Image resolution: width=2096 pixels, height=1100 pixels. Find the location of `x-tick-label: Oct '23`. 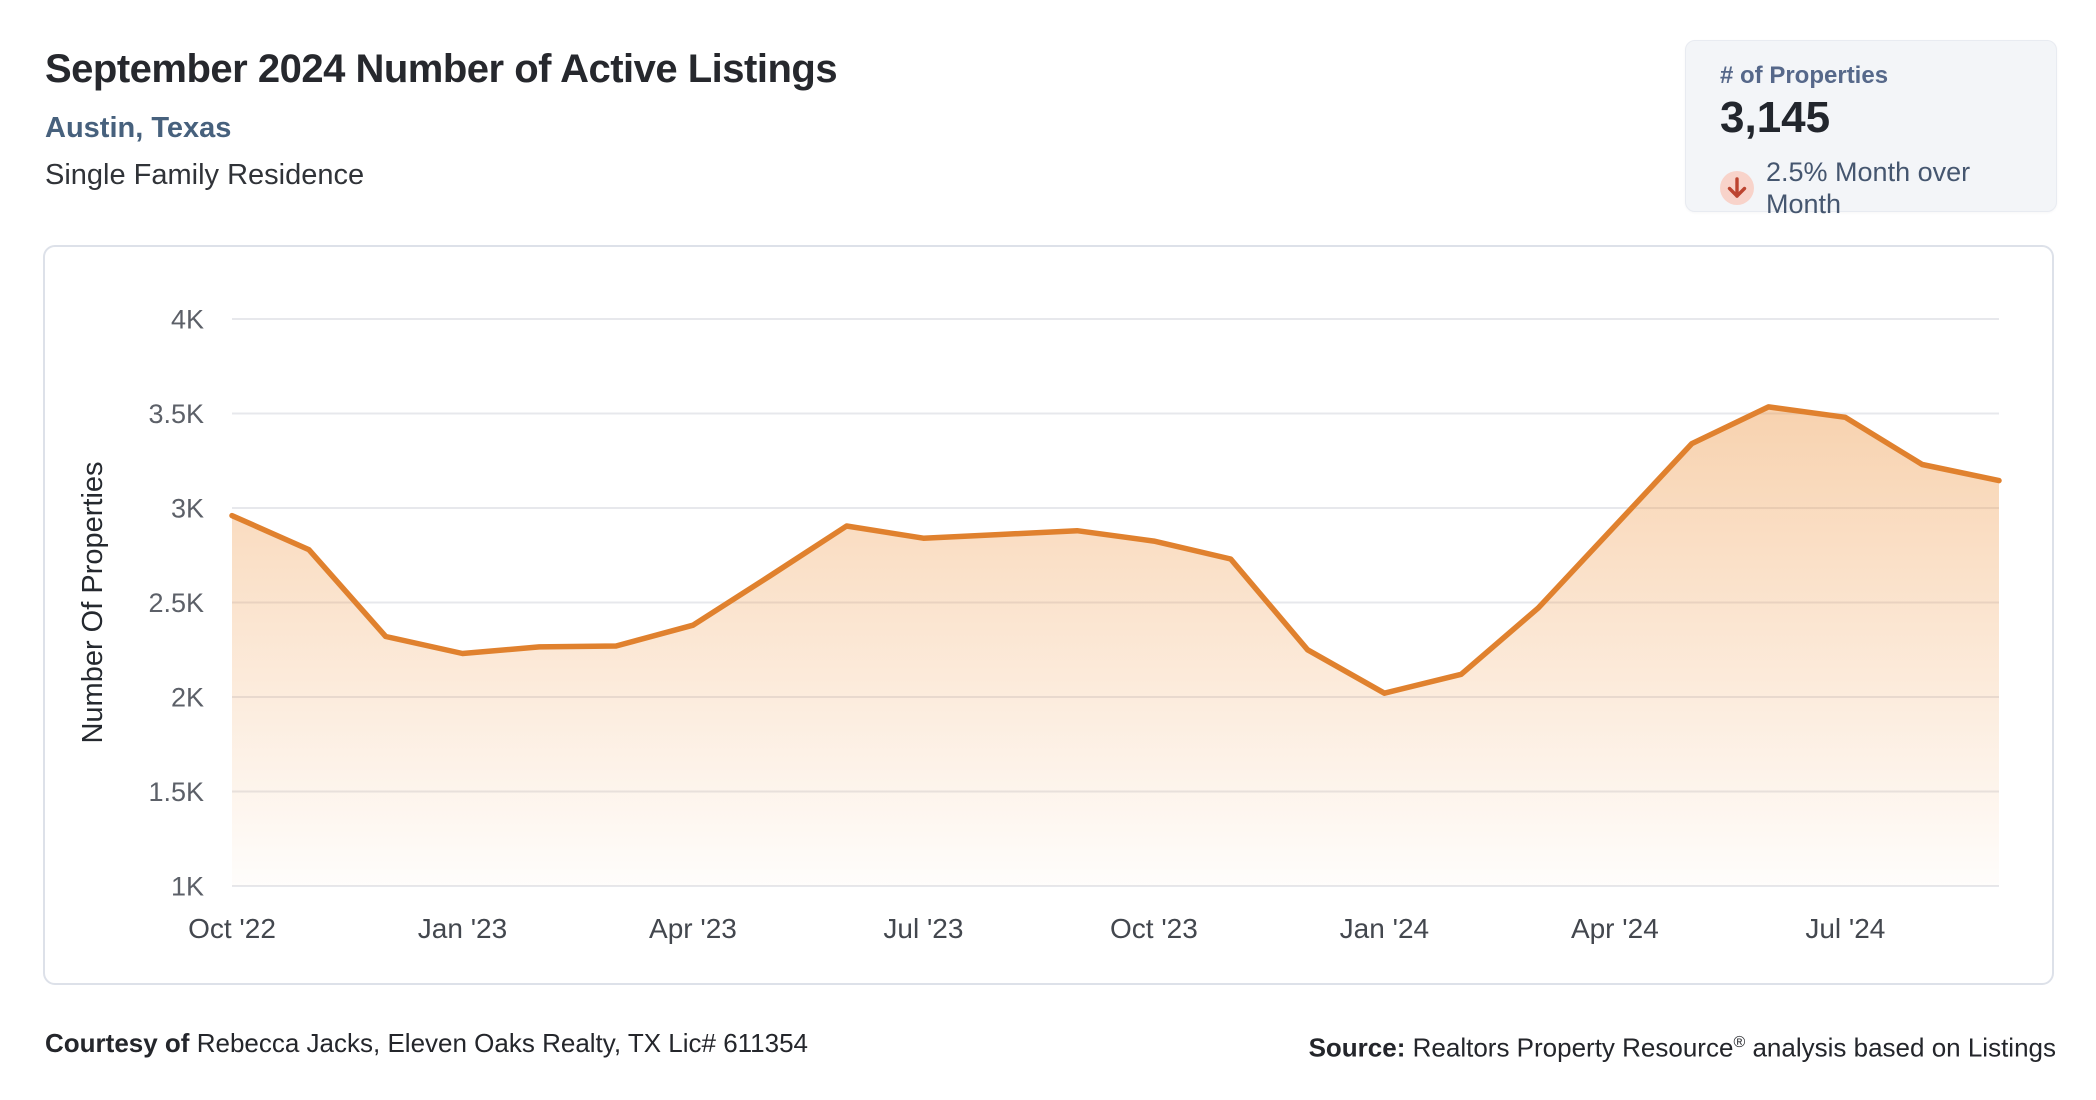

x-tick-label: Oct '23 is located at coordinates (1154, 928).